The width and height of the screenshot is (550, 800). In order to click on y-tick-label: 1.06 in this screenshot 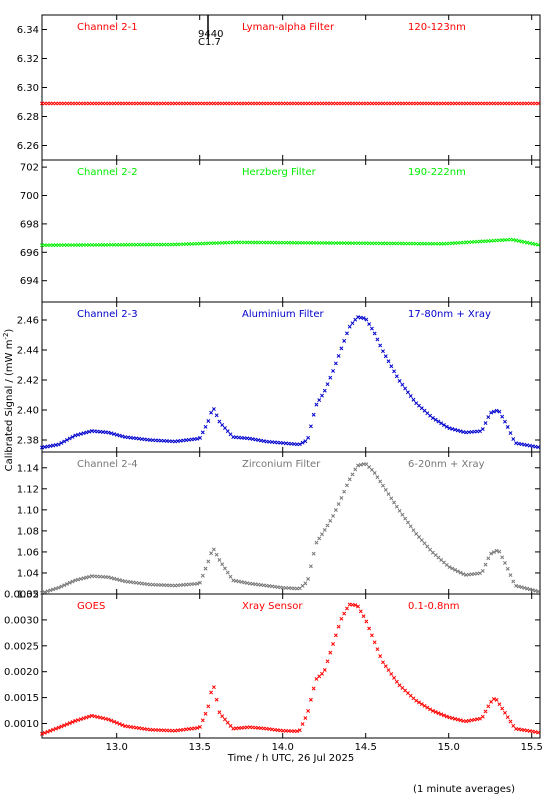, I will do `click(28, 552)`.